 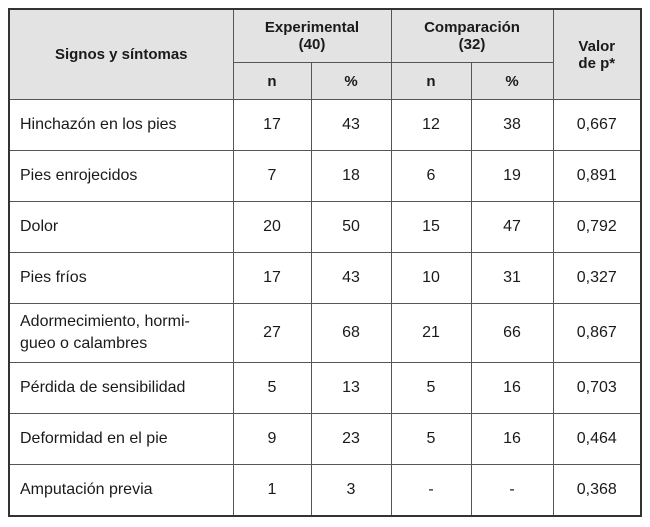 What do you see at coordinates (431, 176) in the screenshot?
I see `comp-n-cell: 6` at bounding box center [431, 176].